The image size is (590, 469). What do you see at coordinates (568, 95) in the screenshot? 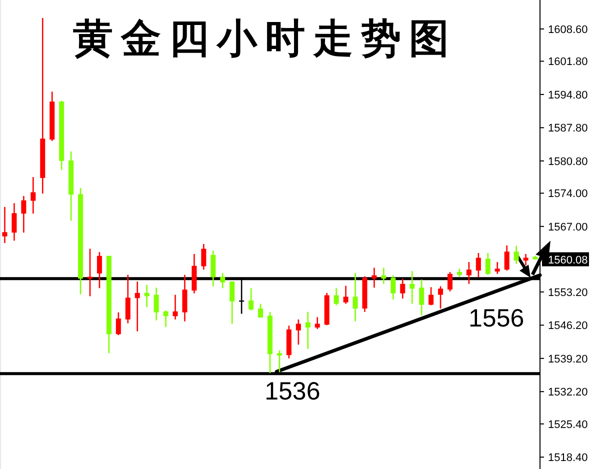
I see `y-tick-label: 1594.80` at bounding box center [568, 95].